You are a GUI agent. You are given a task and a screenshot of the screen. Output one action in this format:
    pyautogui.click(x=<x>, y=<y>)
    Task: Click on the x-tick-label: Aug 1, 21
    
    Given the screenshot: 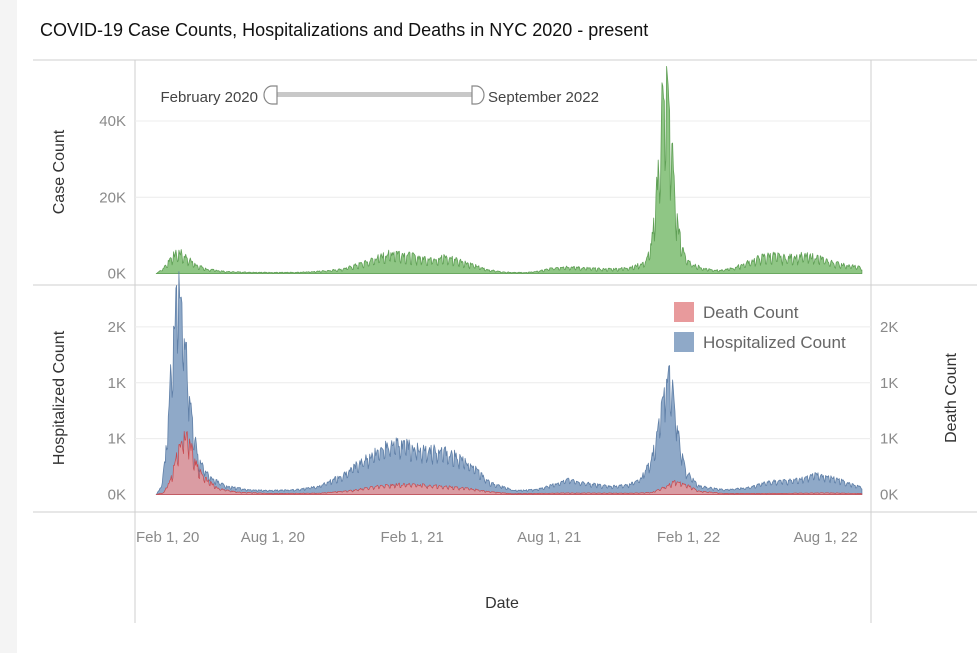 What is the action you would take?
    pyautogui.click(x=549, y=537)
    